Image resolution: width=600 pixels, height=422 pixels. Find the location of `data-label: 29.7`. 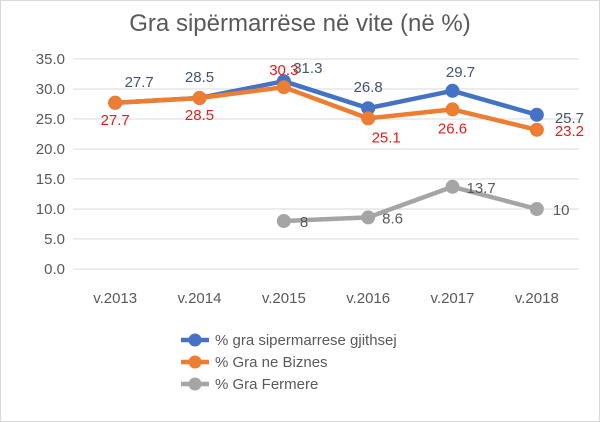

data-label: 29.7 is located at coordinates (460, 72).